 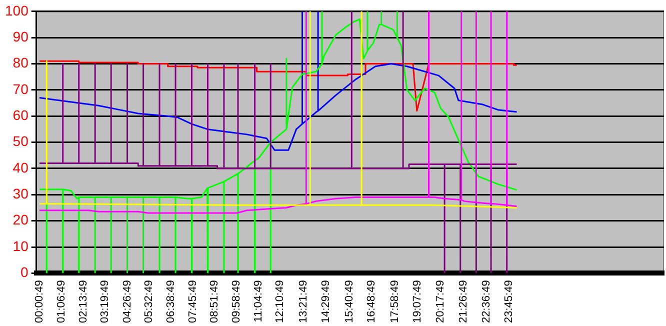 What do you see at coordinates (20, 194) in the screenshot?
I see `y-tick-label: 30` at bounding box center [20, 194].